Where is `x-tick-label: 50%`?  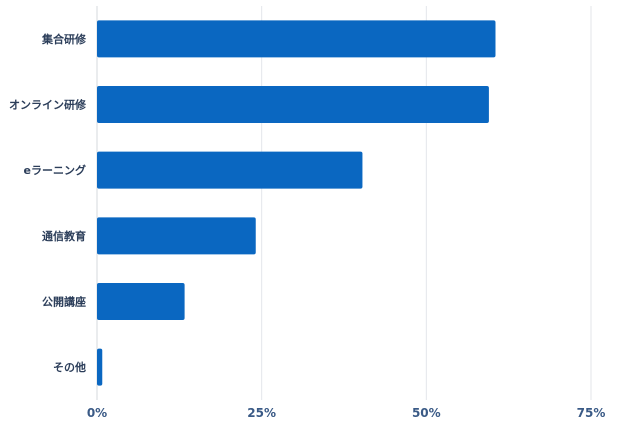 x-tick-label: 50% is located at coordinates (426, 413).